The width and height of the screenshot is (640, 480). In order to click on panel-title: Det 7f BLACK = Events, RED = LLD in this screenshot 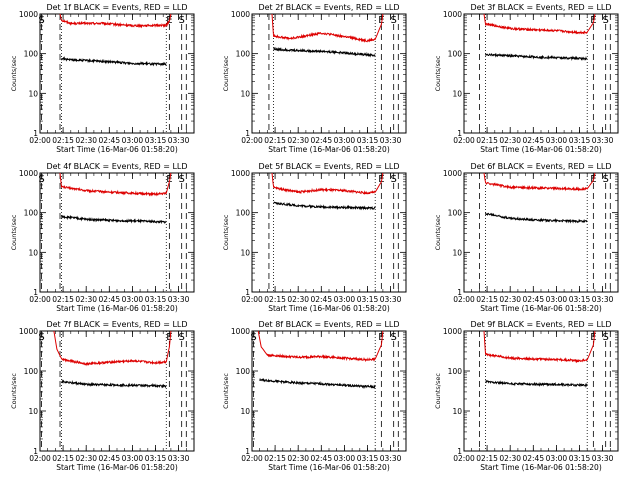, I will do `click(116, 324)`.